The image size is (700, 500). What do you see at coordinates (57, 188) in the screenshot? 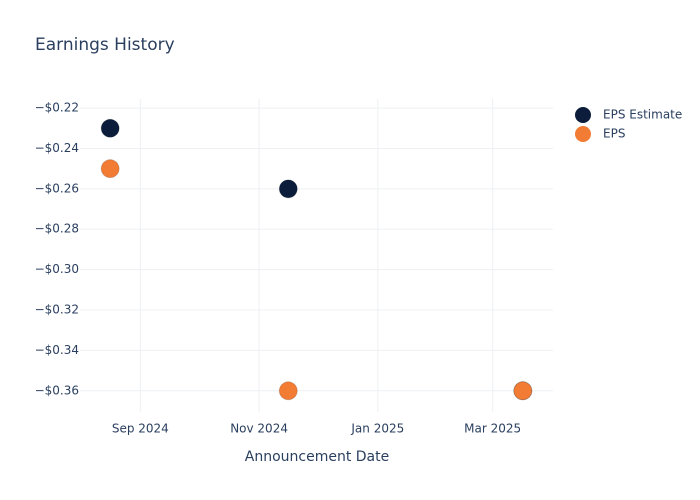
I see `y-tick-label: −$0.26` at bounding box center [57, 188].